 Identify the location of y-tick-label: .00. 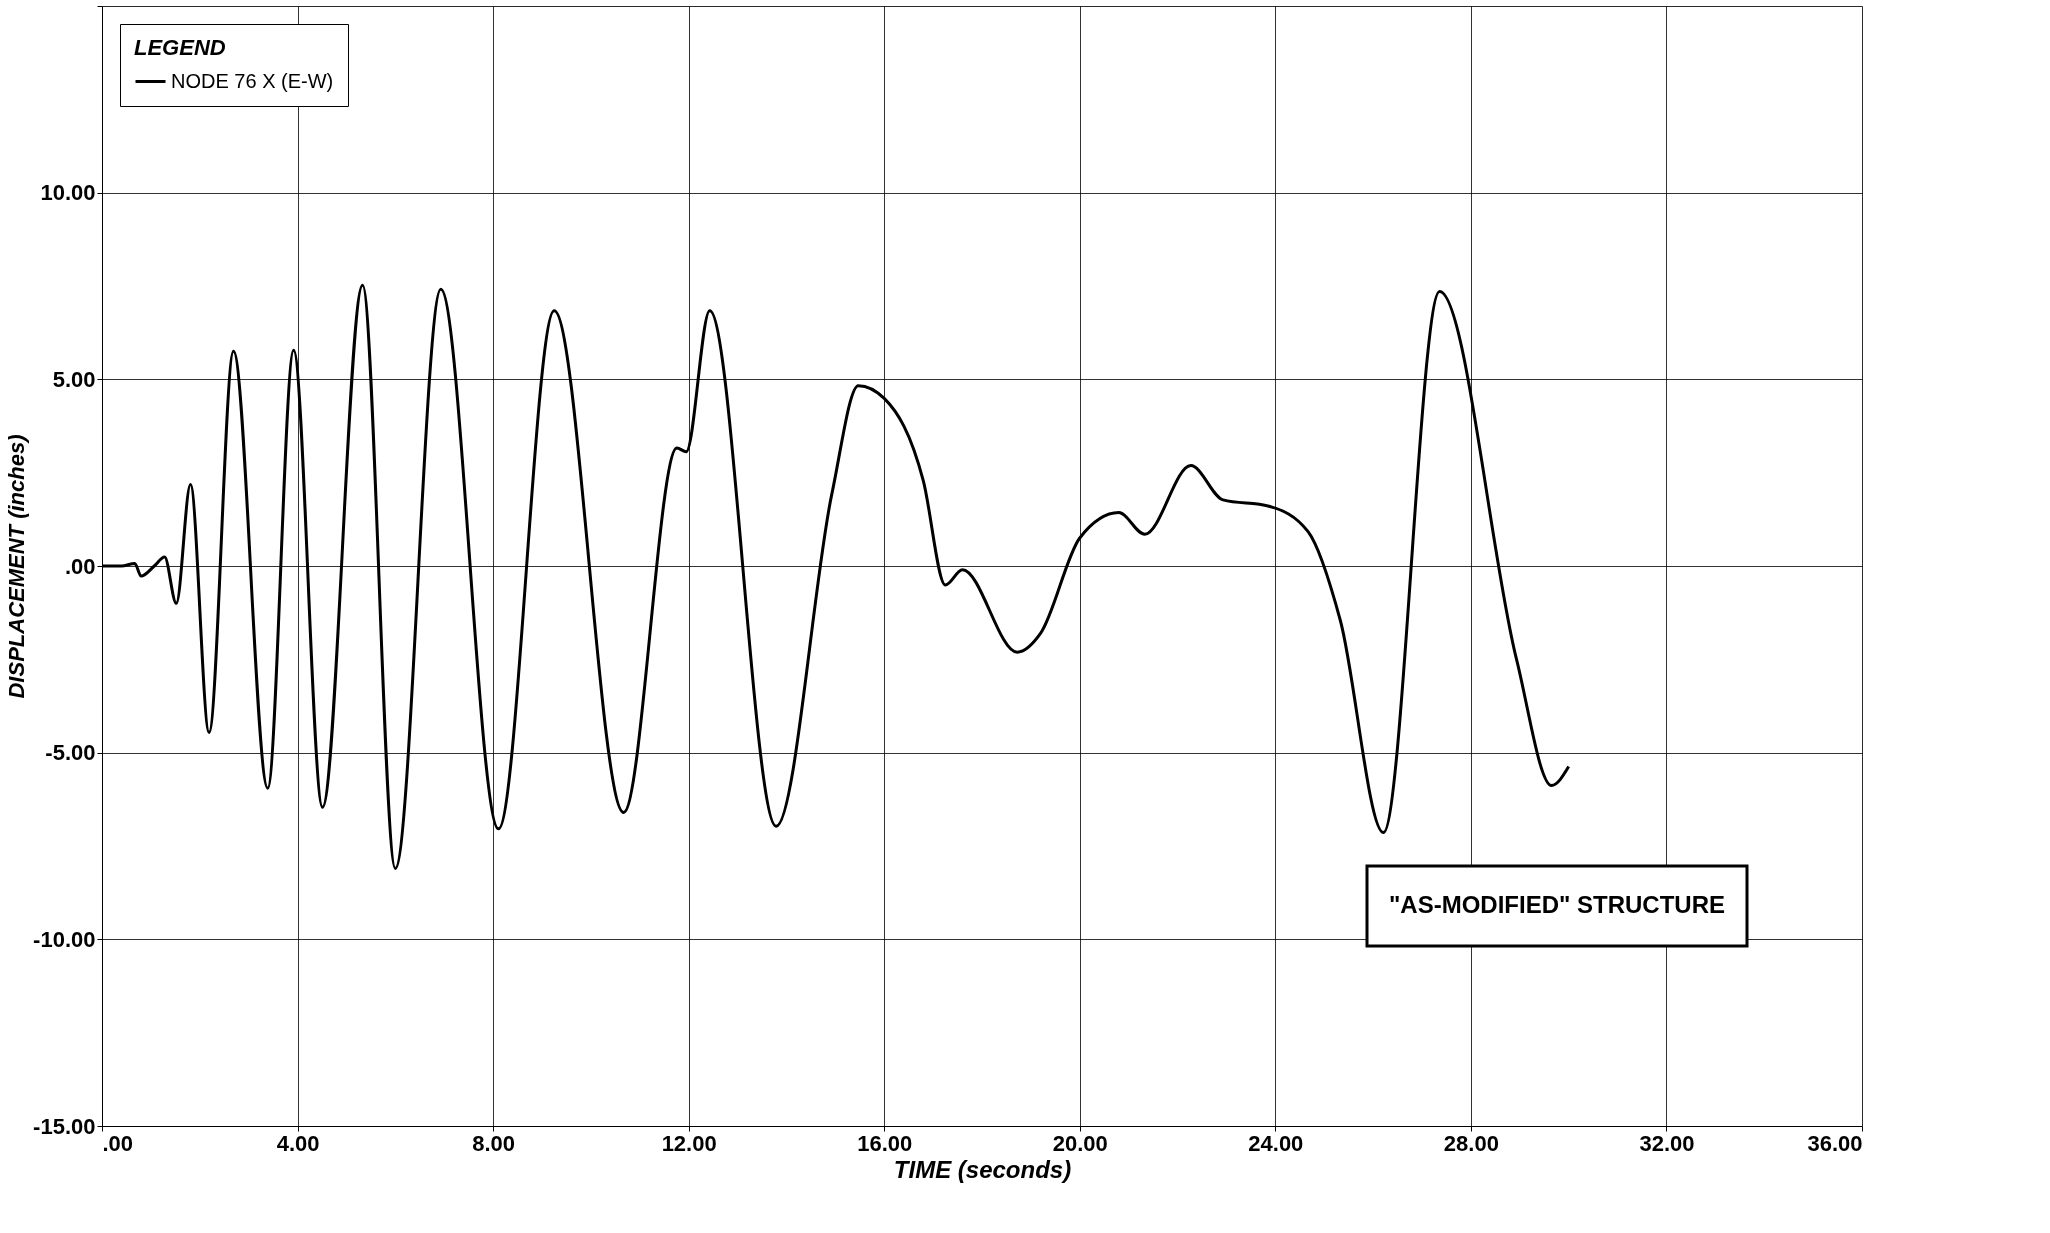
(80, 566).